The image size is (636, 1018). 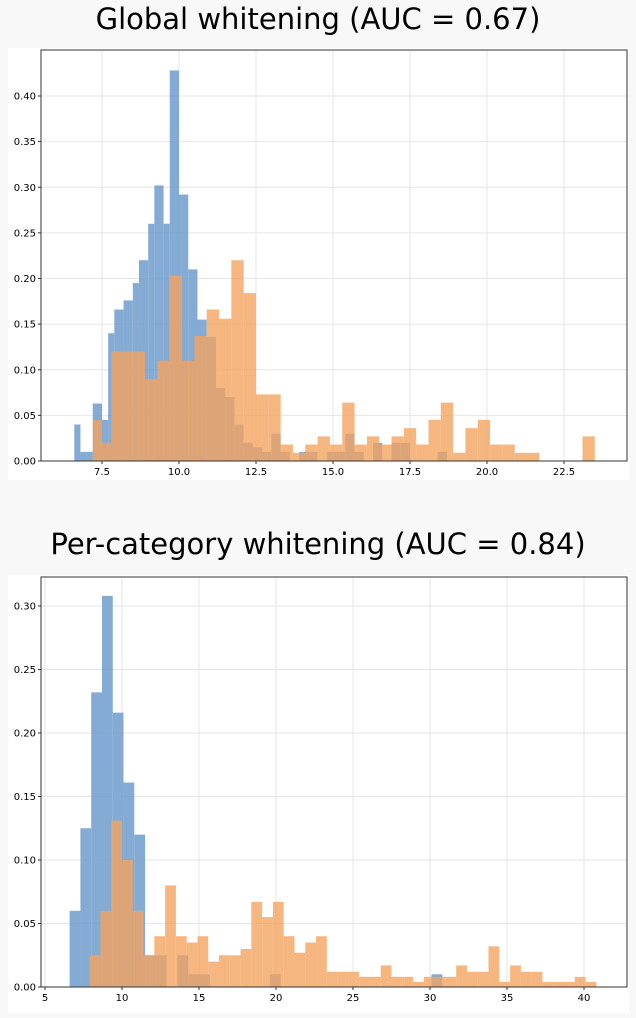 What do you see at coordinates (199, 998) in the screenshot?
I see `x-tick-label: 15` at bounding box center [199, 998].